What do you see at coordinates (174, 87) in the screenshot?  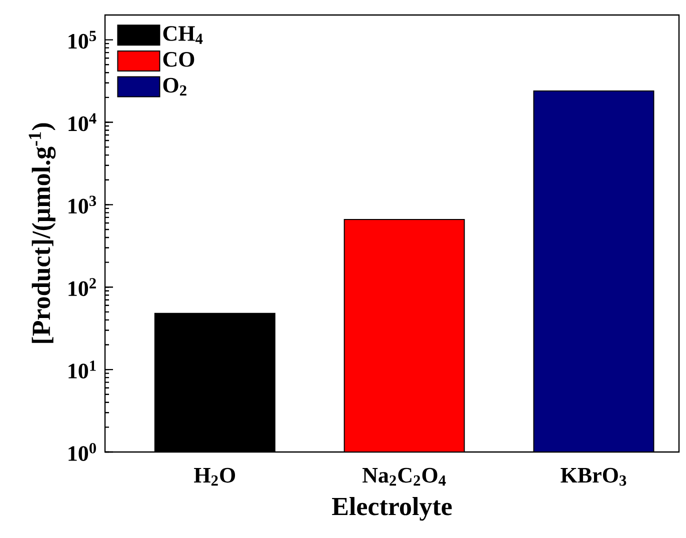 I see `legend-label: O$_{2}$` at bounding box center [174, 87].